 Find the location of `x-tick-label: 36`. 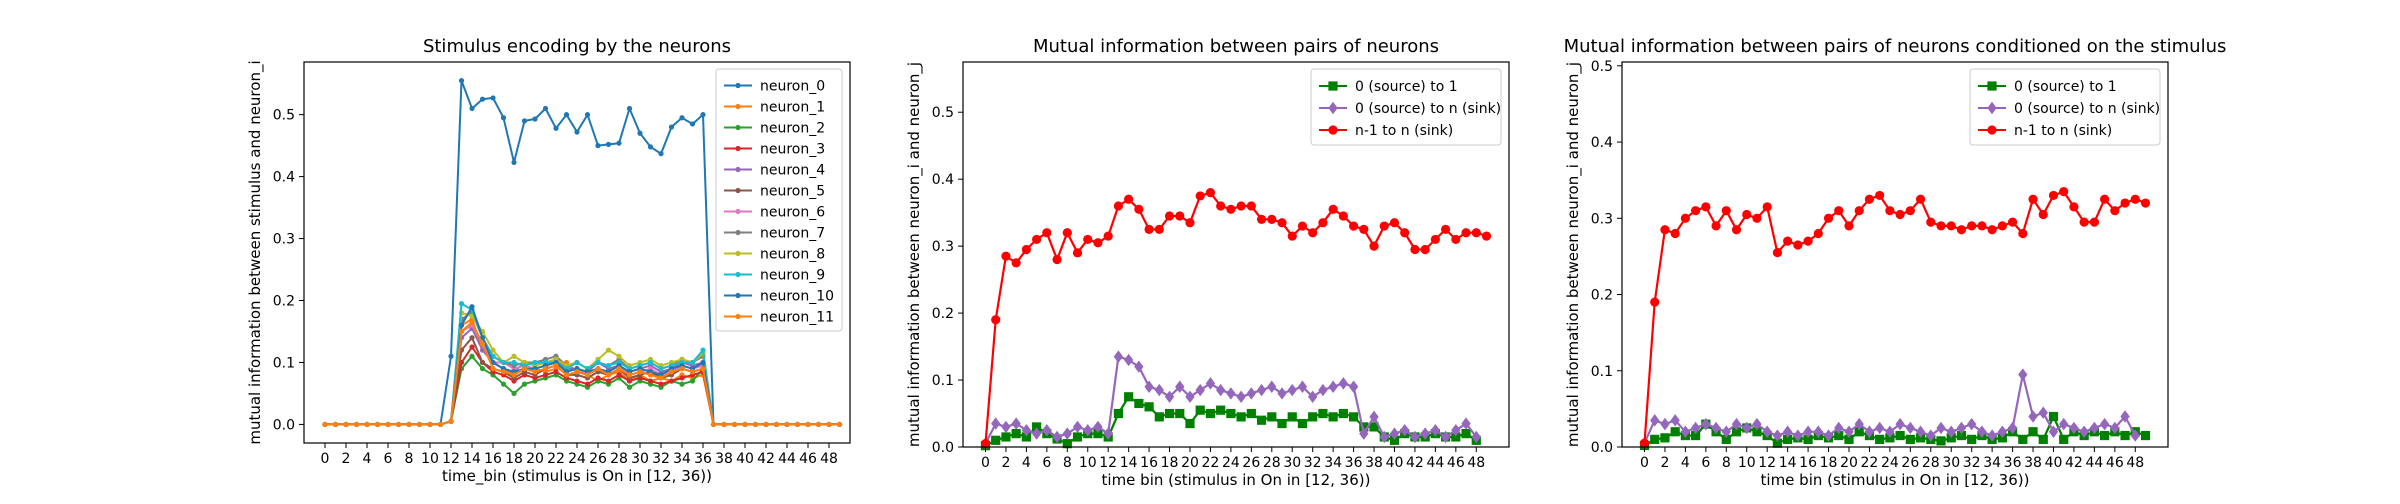

x-tick-label: 36 is located at coordinates (1354, 463).